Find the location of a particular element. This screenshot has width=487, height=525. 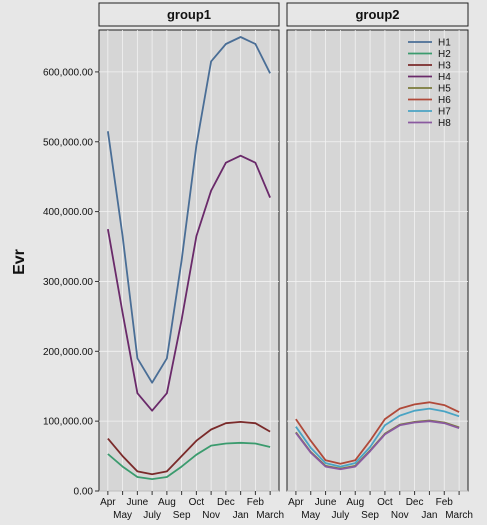

y-axis-title: Evr is located at coordinates (19, 262).